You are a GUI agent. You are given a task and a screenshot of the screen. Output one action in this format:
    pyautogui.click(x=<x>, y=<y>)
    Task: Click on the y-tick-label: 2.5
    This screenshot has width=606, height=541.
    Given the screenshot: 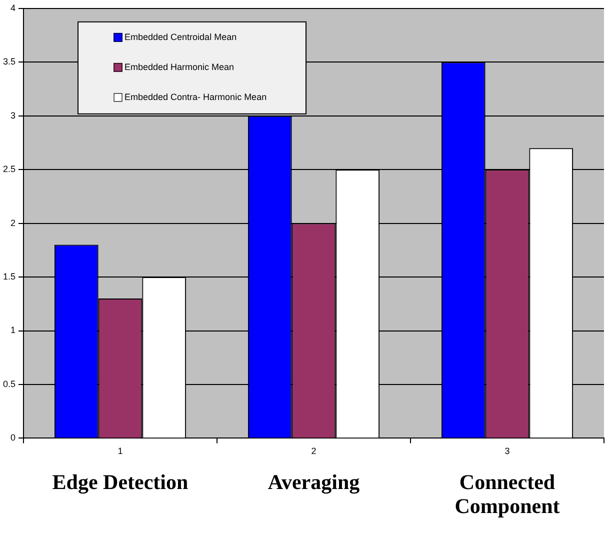 What is the action you would take?
    pyautogui.click(x=9, y=169)
    